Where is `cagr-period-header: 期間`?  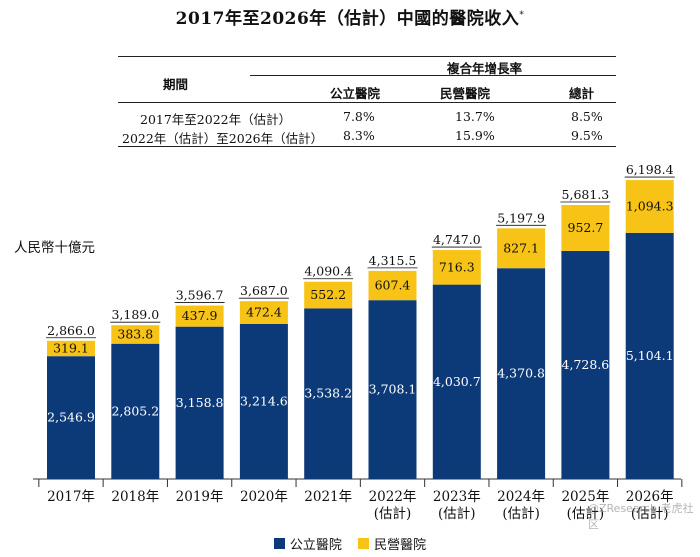
cagr-period-header: 期間 is located at coordinates (176, 84).